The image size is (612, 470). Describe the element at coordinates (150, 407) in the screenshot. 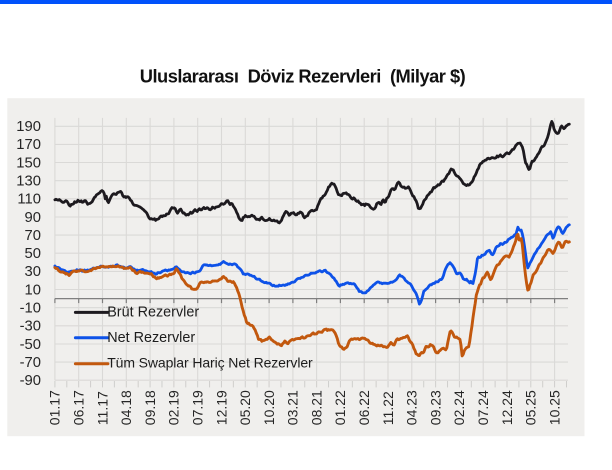

I see `svg-text: 09.18` at that location.